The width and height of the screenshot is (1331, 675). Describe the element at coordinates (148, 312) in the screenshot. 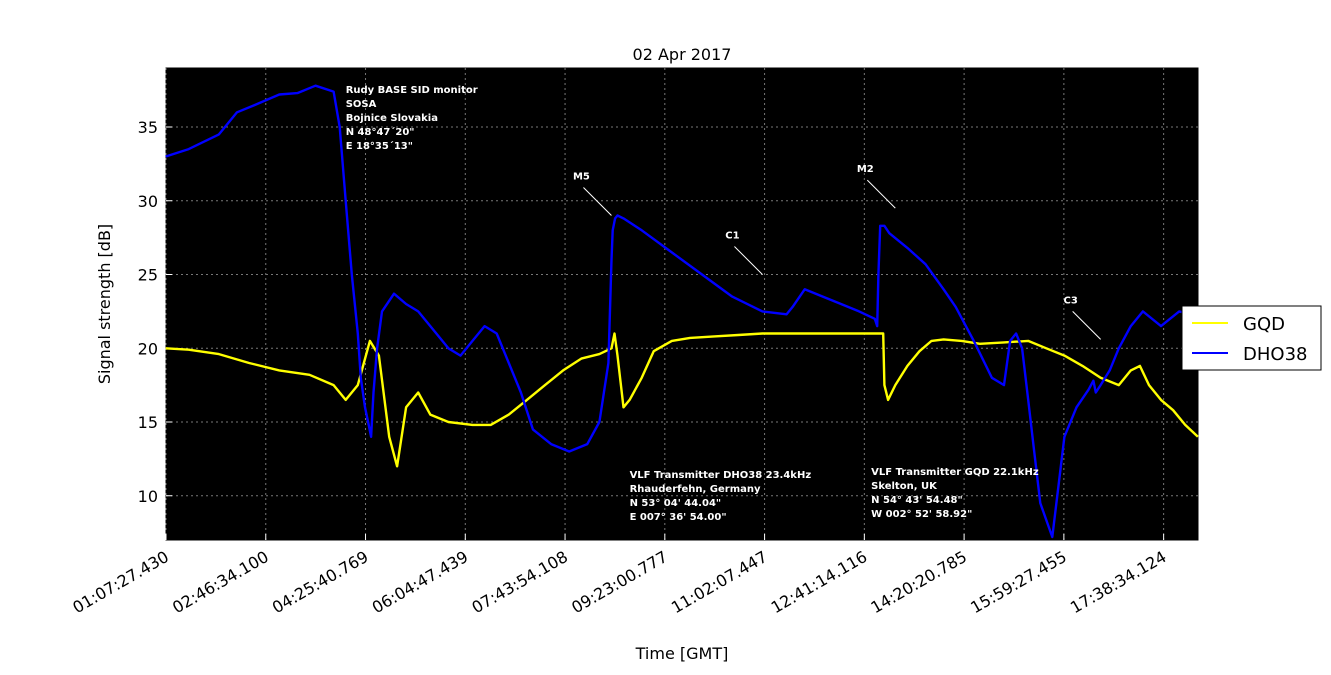

I see `y-tick-labels: 10 15 20 25 30 35` at that location.